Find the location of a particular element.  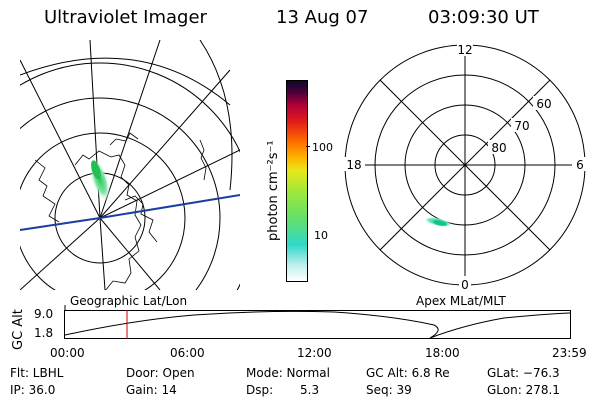

seq-readout: Seq: 39 is located at coordinates (389, 390).